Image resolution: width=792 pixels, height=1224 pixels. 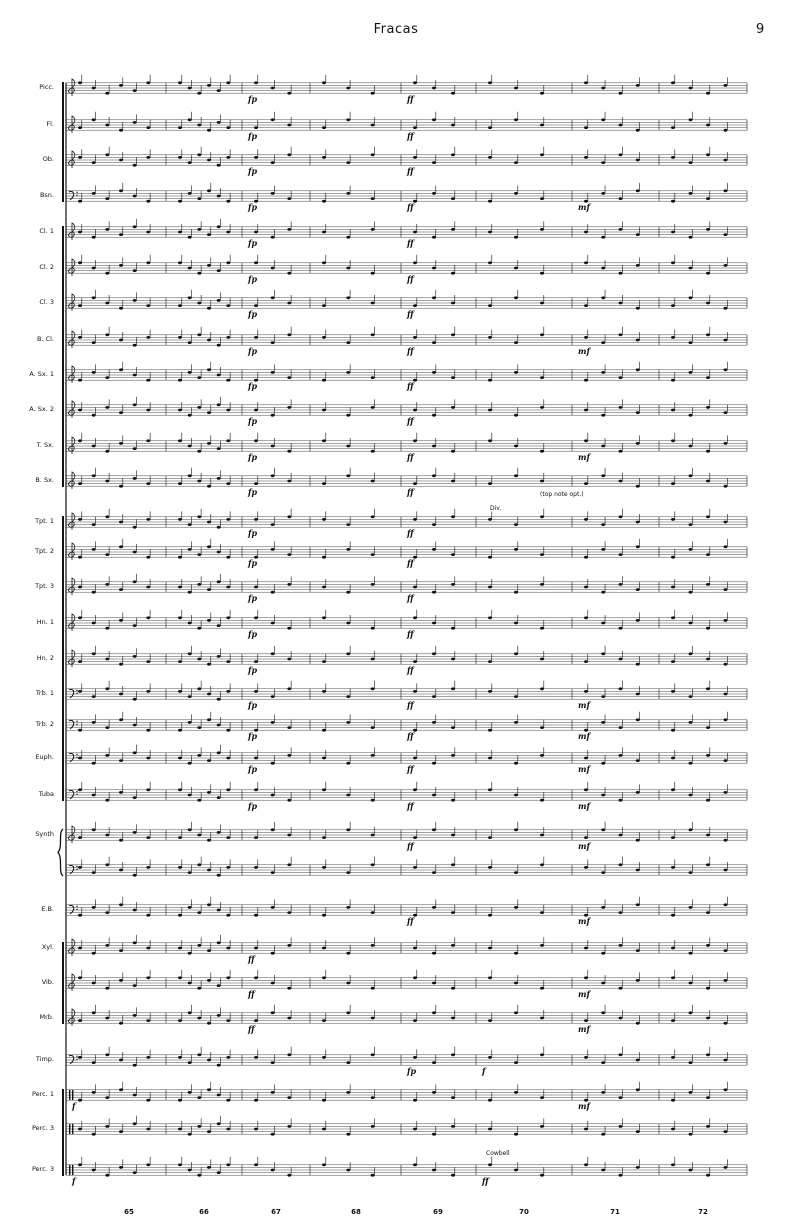 What do you see at coordinates (44, 521) in the screenshot?
I see `staff-label: Tpt. 1` at bounding box center [44, 521].